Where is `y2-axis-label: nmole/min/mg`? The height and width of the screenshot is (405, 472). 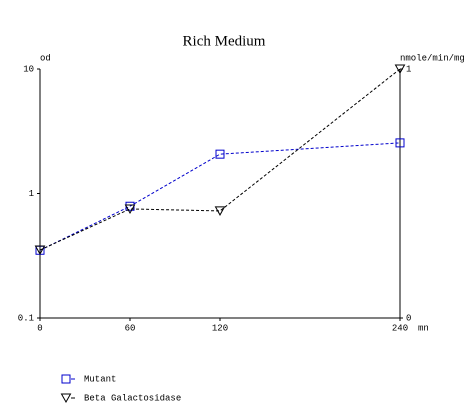
y2-axis-label: nmole/min/mg is located at coordinates (432, 58).